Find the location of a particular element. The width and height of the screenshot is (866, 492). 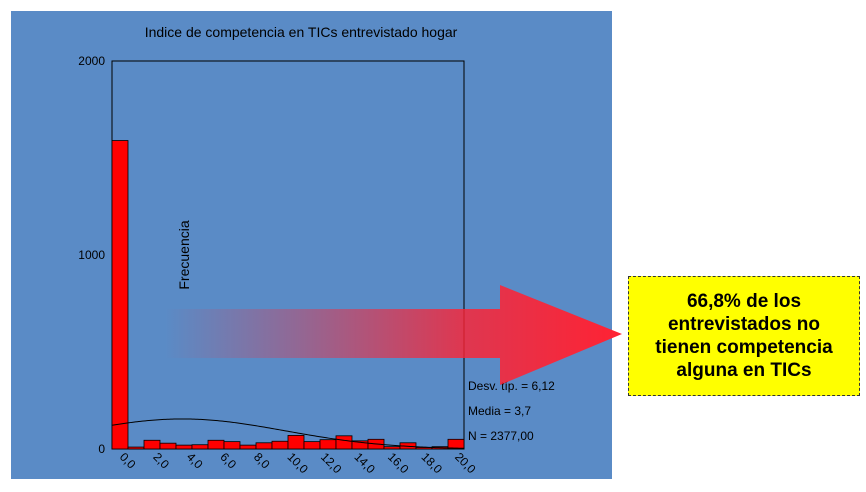

x-tick-label: 18,0 is located at coordinates (432, 463).